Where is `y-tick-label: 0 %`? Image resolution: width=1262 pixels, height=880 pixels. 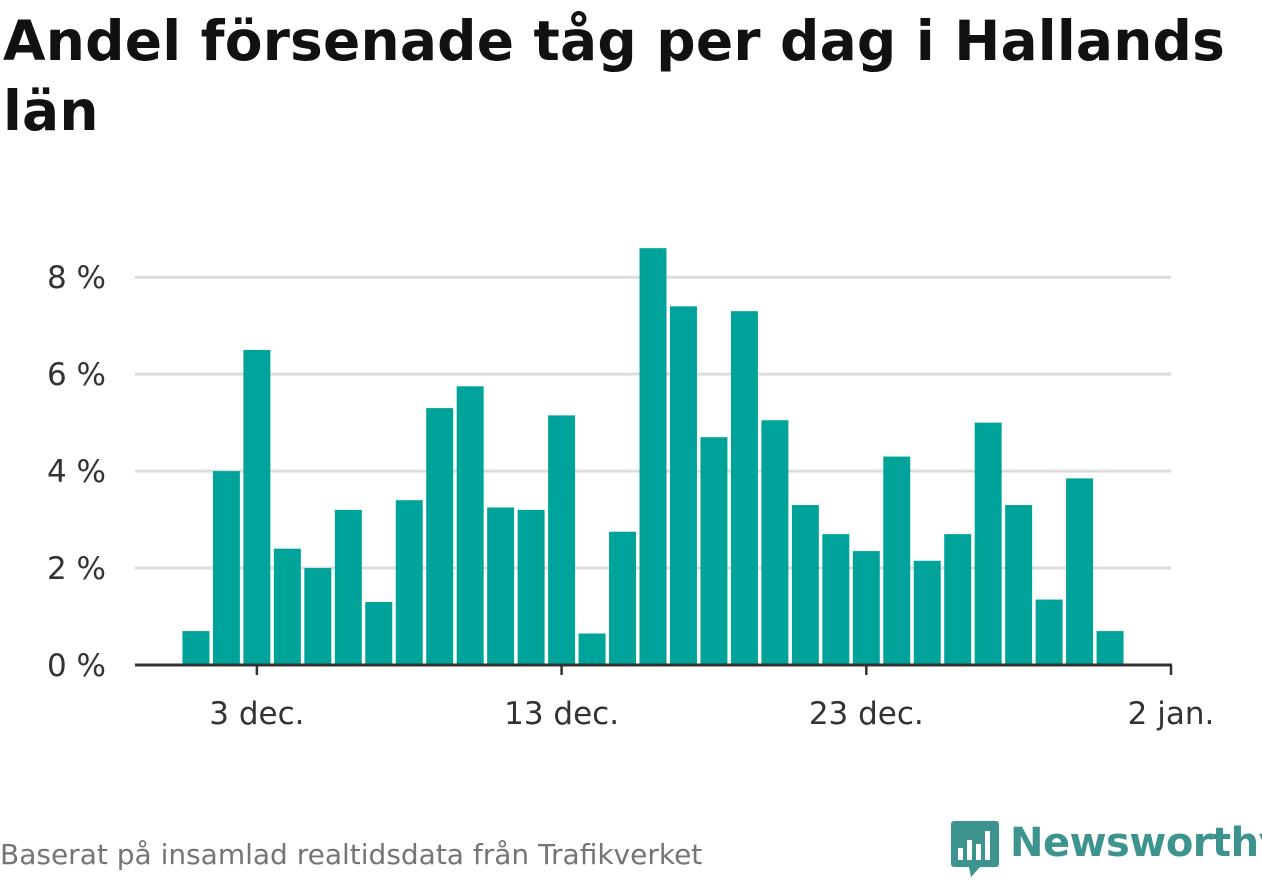
y-tick-label: 0 % is located at coordinates (76, 666).